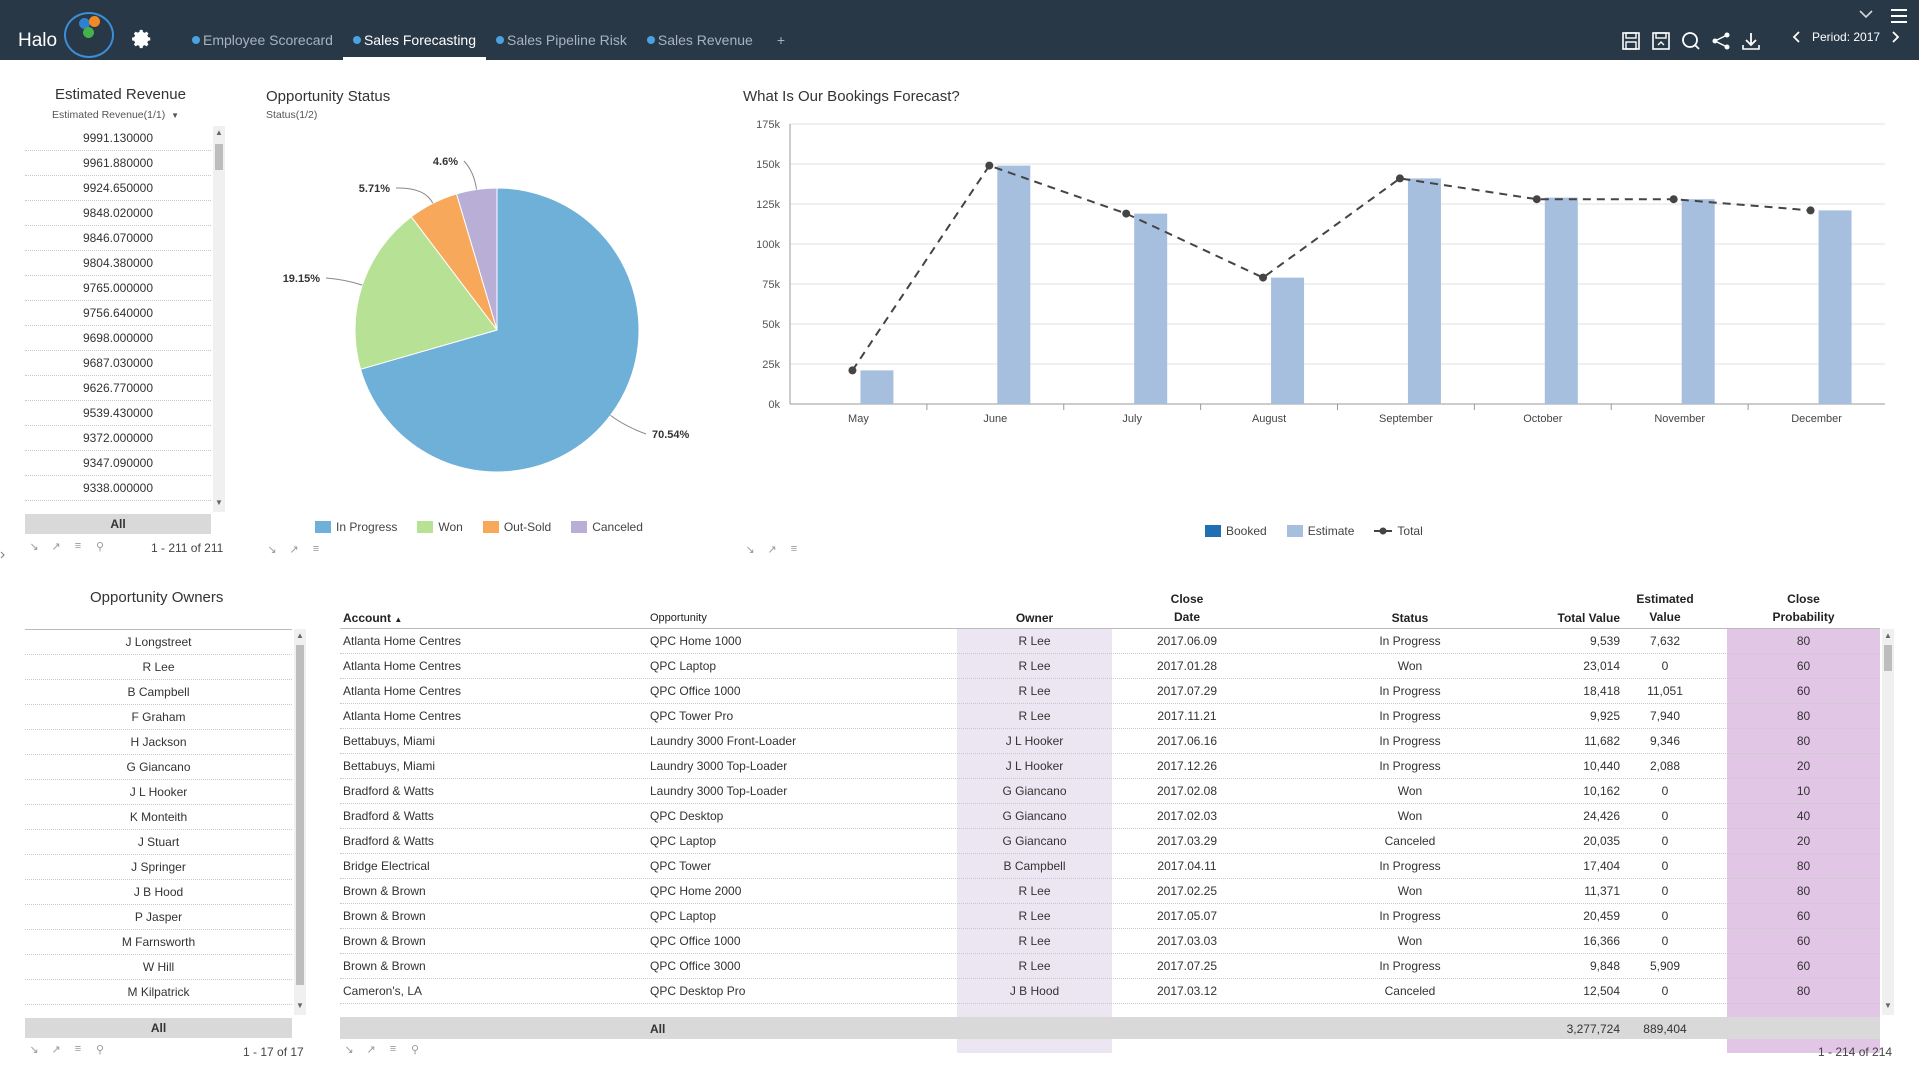 The height and width of the screenshot is (1079, 1919). What do you see at coordinates (1187, 608) in the screenshot?
I see `col-close-date-header: Close Date` at bounding box center [1187, 608].